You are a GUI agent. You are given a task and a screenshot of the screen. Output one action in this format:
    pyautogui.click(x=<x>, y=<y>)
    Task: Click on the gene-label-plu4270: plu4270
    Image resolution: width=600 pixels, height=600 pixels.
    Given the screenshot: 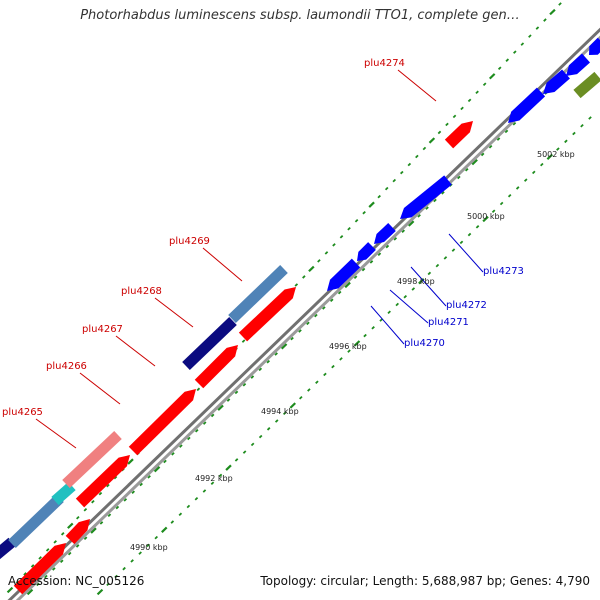 What is the action you would take?
    pyautogui.click(x=424, y=343)
    